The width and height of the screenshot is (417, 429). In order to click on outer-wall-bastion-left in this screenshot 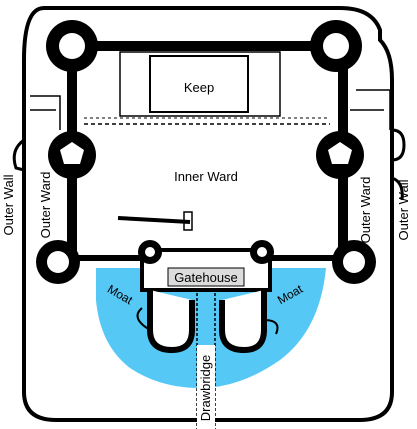, I will do `click(18, 155)`.